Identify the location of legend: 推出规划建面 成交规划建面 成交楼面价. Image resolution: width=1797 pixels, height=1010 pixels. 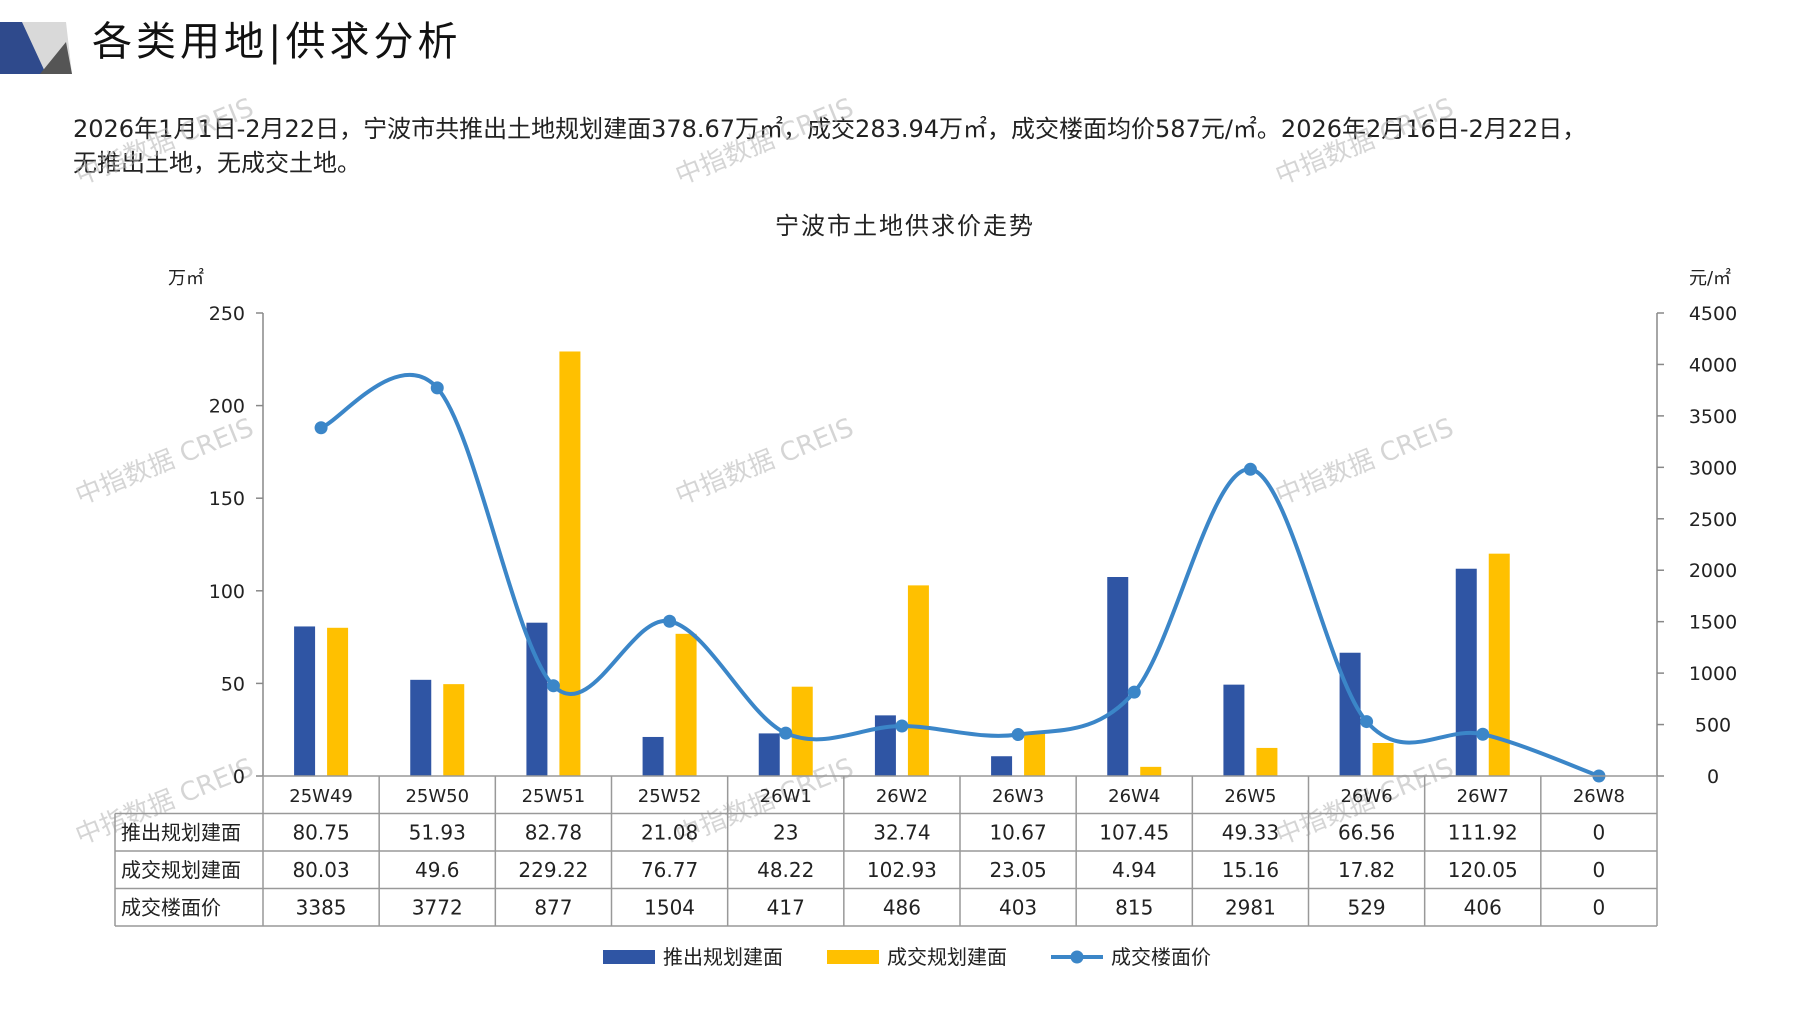
(907, 957).